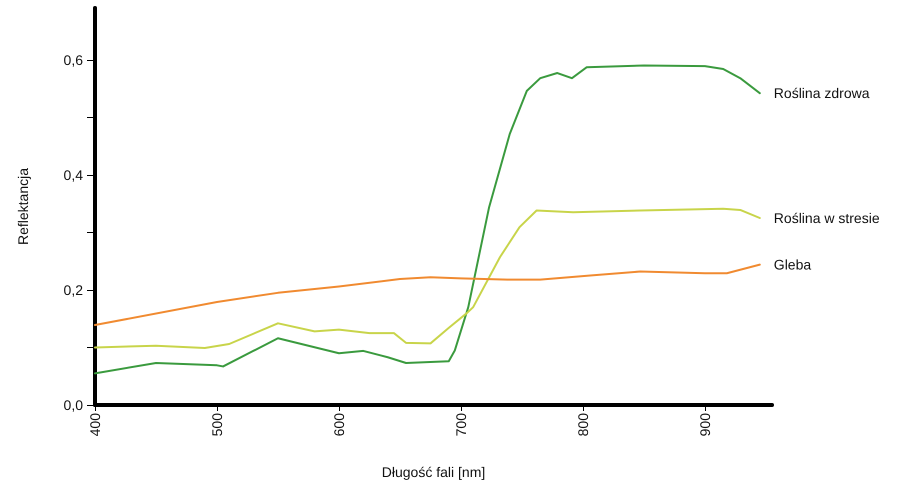 This screenshot has height=494, width=923. Describe the element at coordinates (793, 264) in the screenshot. I see `series-label: Gleba` at that location.